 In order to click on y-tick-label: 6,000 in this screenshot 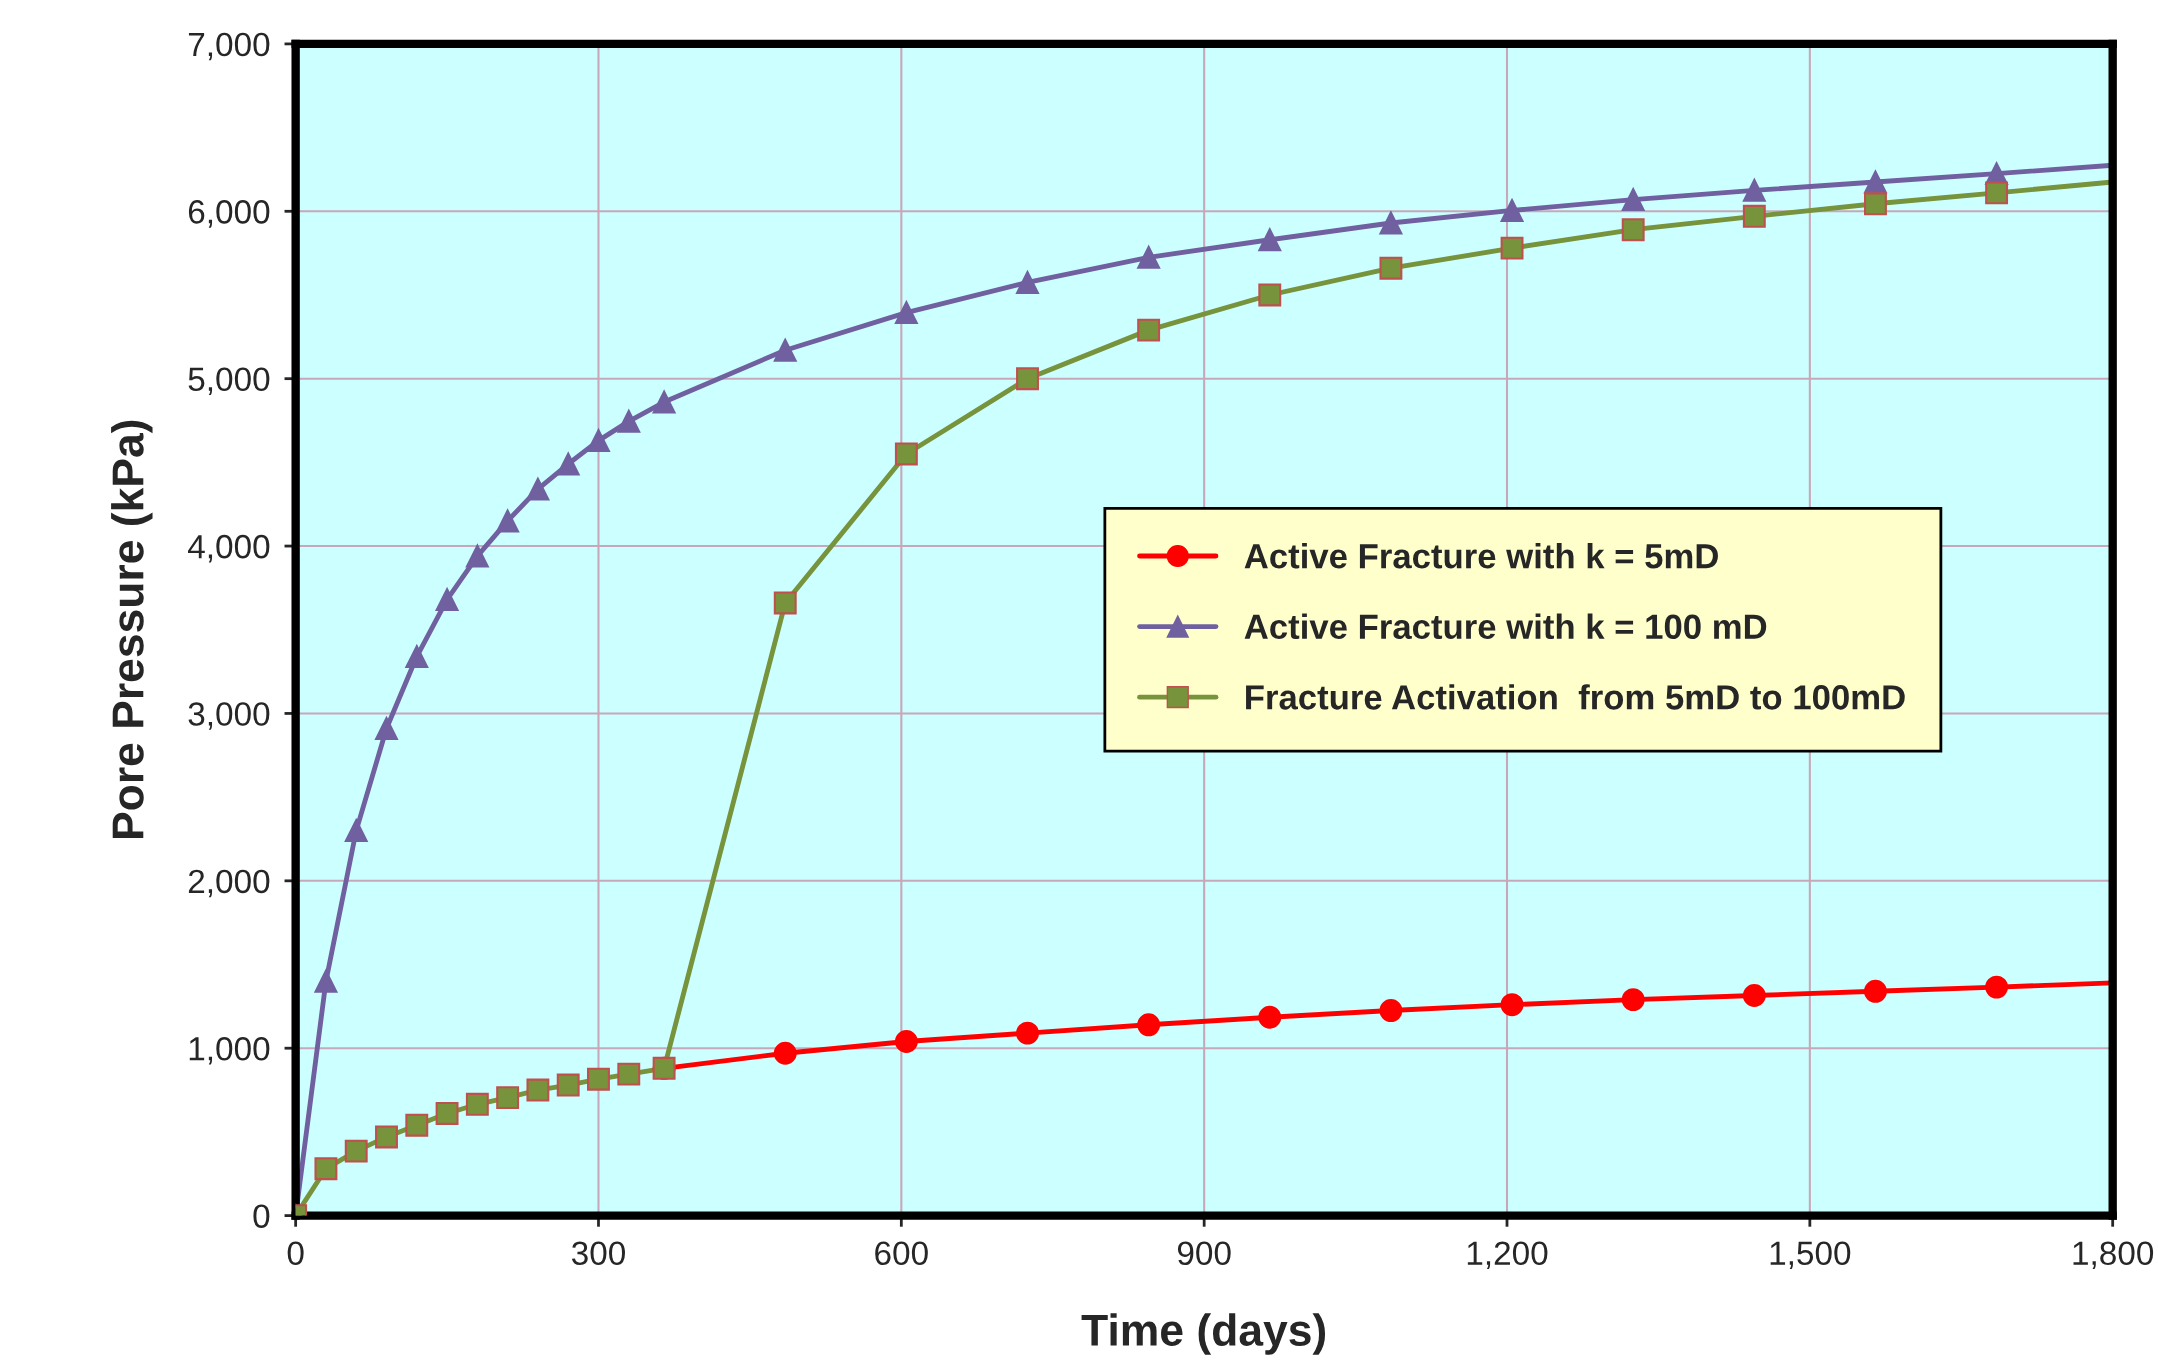, I will do `click(229, 214)`.